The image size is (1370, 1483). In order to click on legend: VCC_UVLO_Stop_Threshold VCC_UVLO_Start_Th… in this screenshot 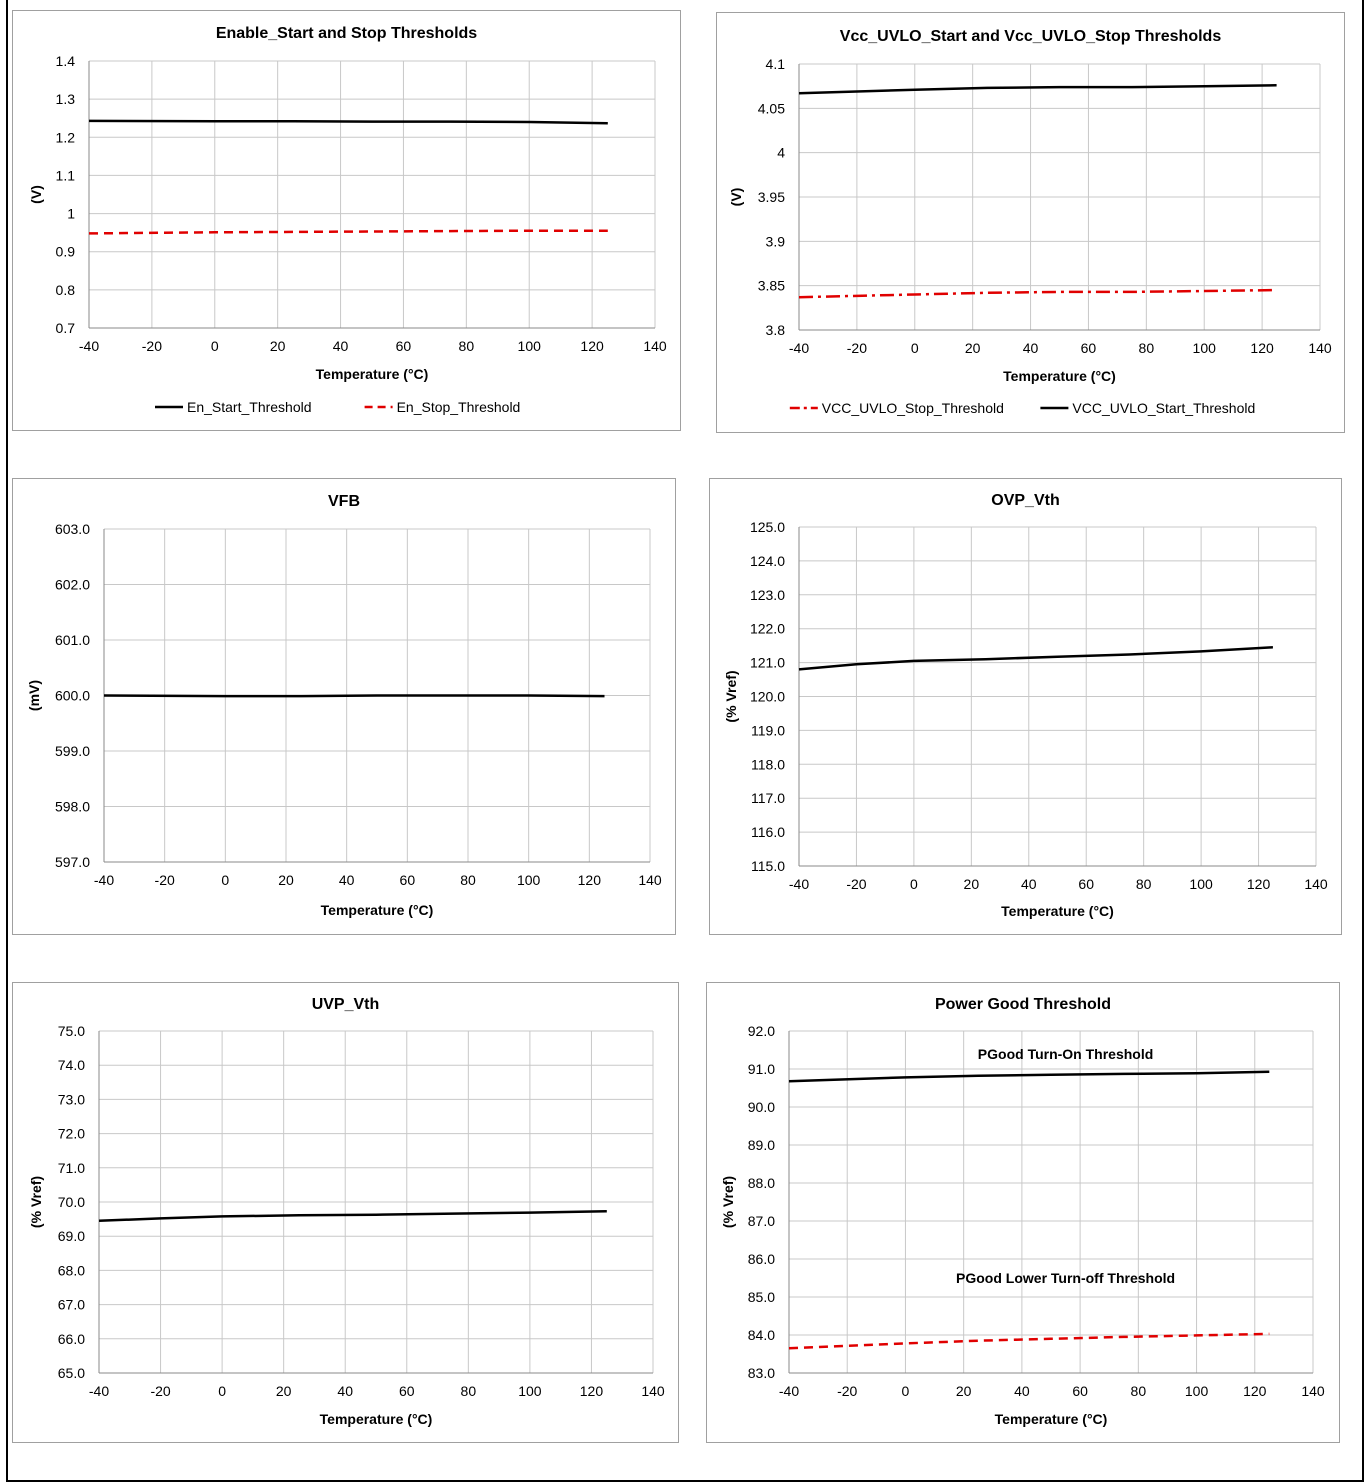, I will do `click(1022, 408)`.